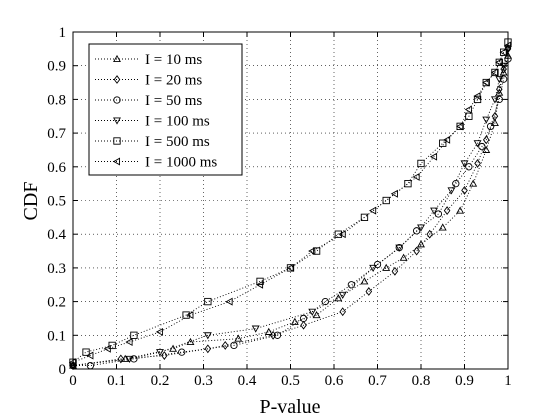 This screenshot has width=560, height=420. What do you see at coordinates (56, 269) in the screenshot?
I see `y-tick-label: 0.3` at bounding box center [56, 269].